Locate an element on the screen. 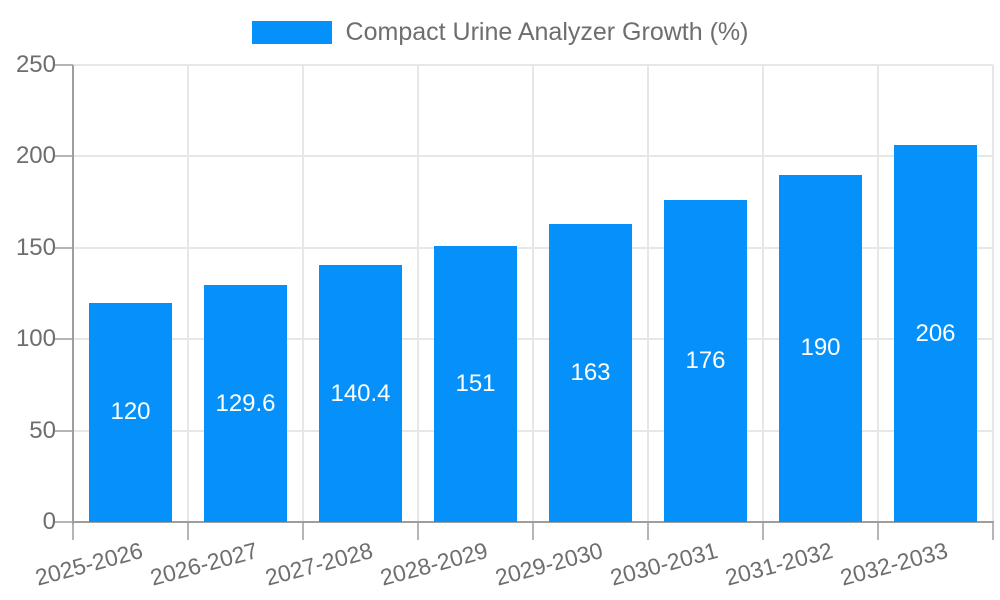 This screenshot has width=1000, height=600. bar: 190 is located at coordinates (820, 348).